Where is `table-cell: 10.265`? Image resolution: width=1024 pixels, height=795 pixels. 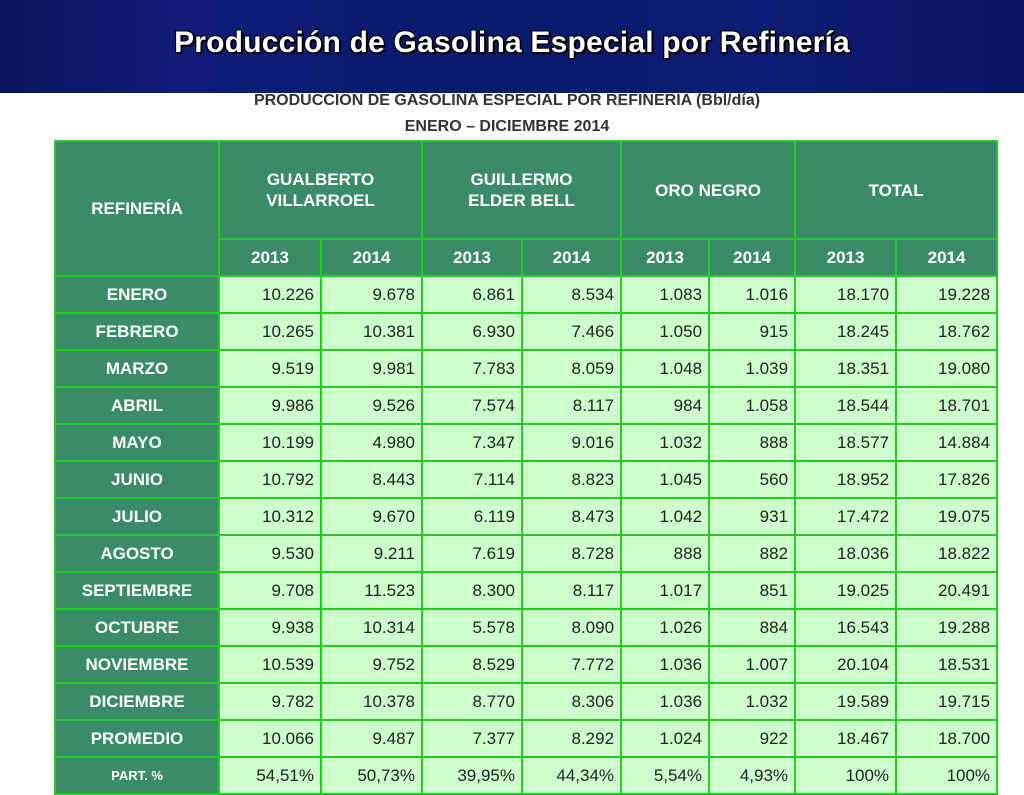 table-cell: 10.265 is located at coordinates (270, 331).